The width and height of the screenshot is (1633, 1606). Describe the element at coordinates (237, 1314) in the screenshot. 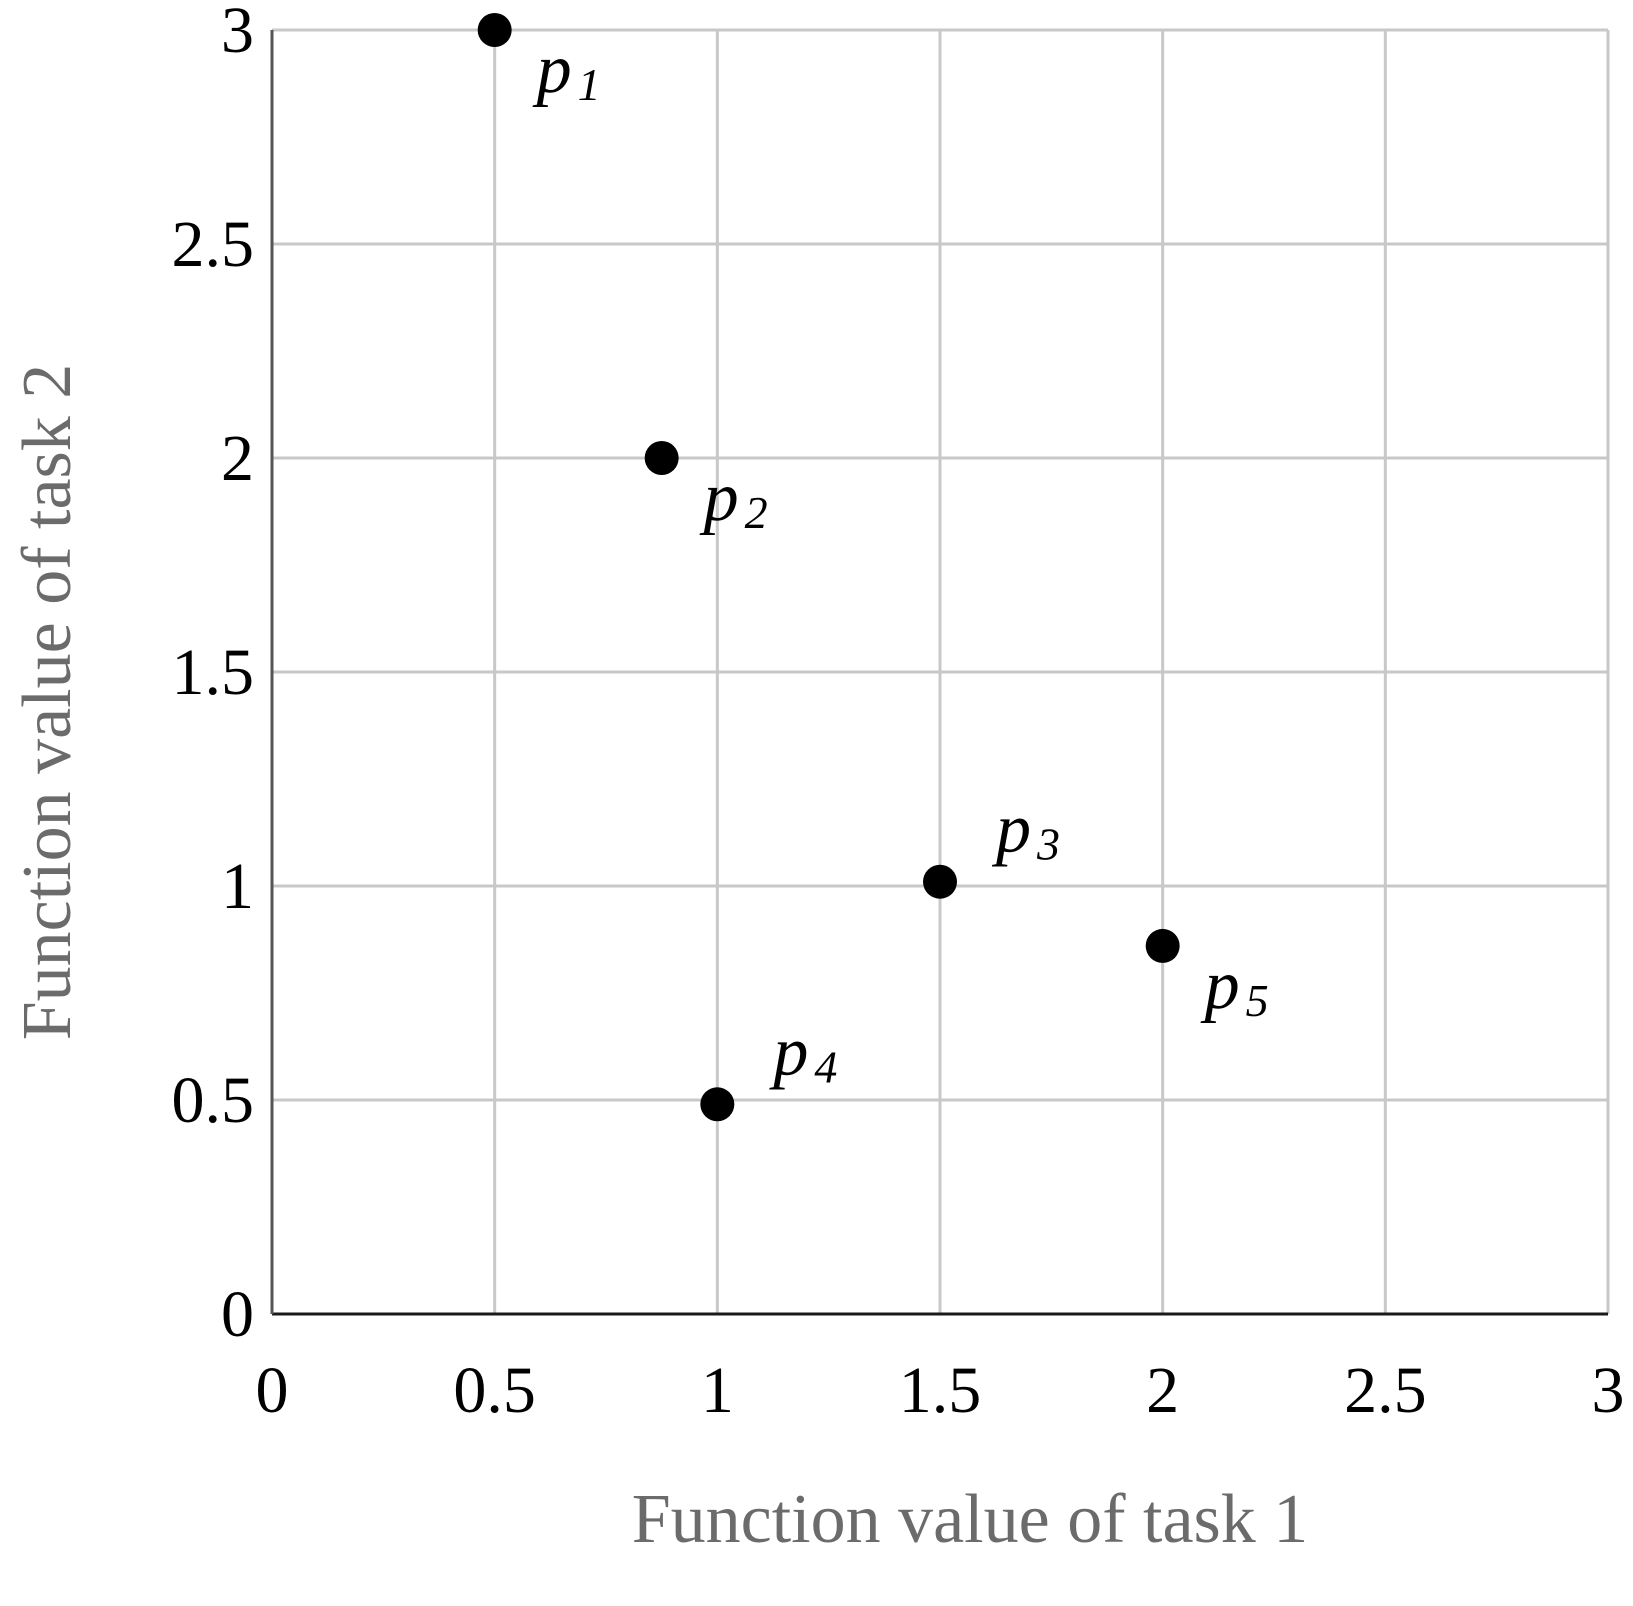

I see `y-tick-label: 0` at that location.